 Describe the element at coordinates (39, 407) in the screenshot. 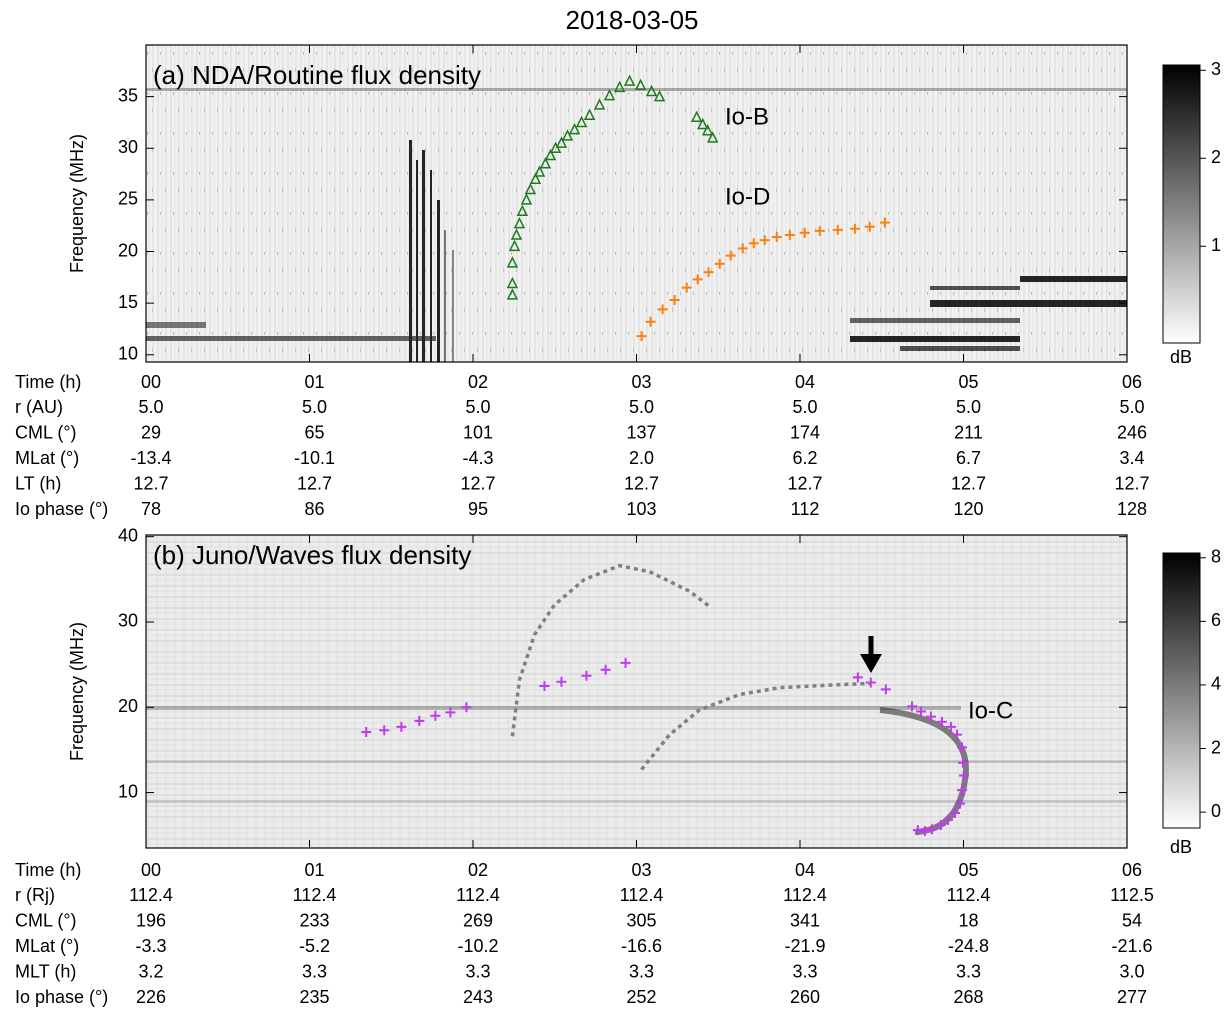

I see `row-label: r (AU)` at that location.